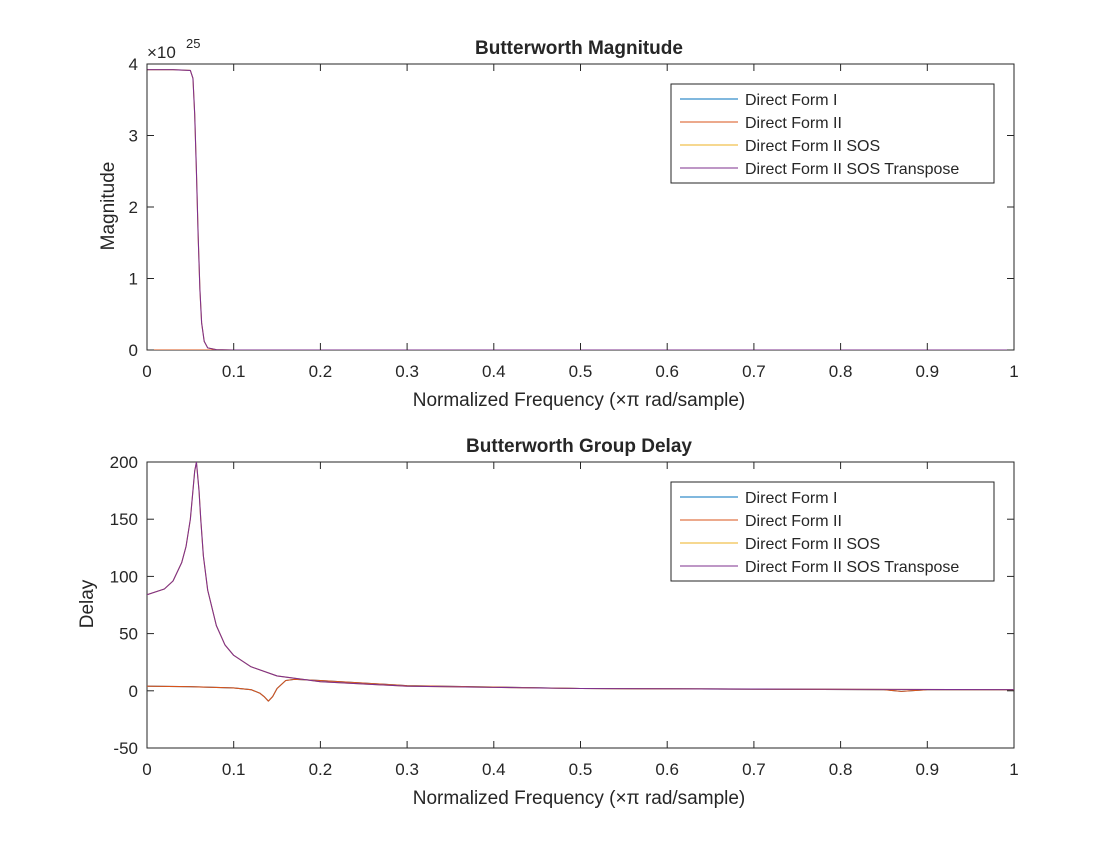  Describe the element at coordinates (852, 567) in the screenshot. I see `group-delay-legend-label: Direct Form II SOS Transpose` at that location.